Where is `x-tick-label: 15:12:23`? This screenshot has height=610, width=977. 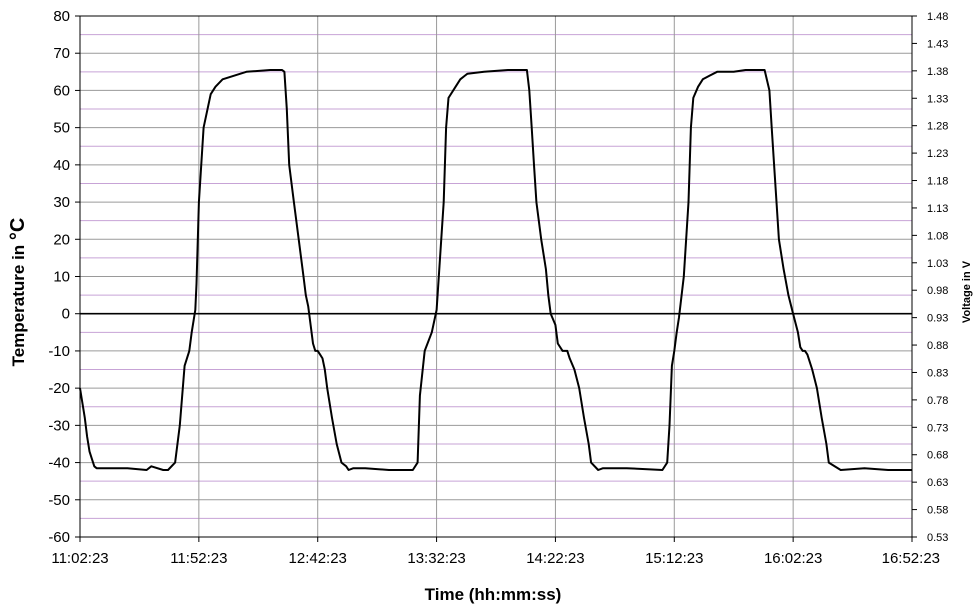 x-tick-label: 15:12:23 is located at coordinates (674, 558).